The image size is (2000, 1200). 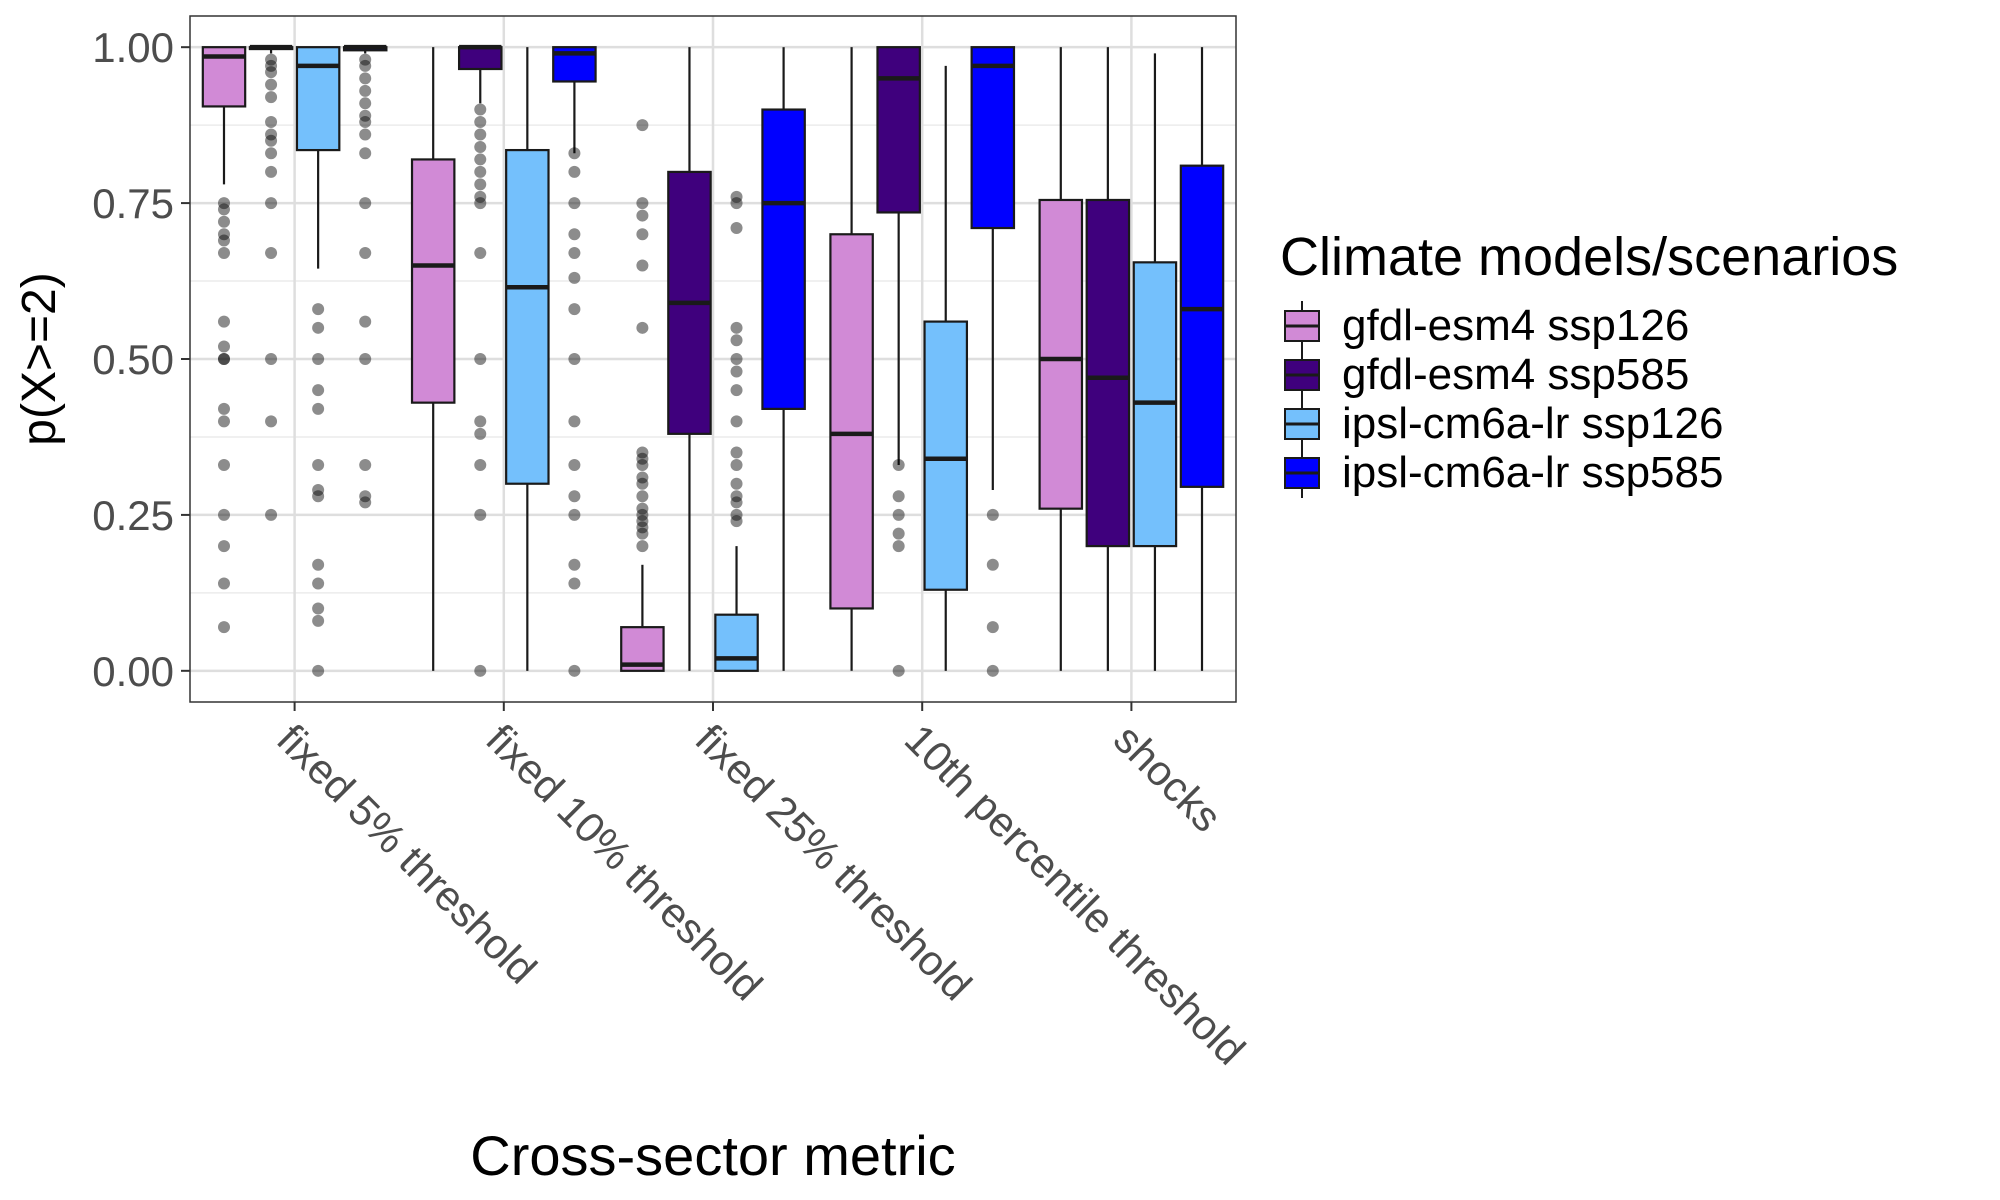 I want to click on legend-item: gfdl-esm4 ssp585, so click(x=1486, y=375).